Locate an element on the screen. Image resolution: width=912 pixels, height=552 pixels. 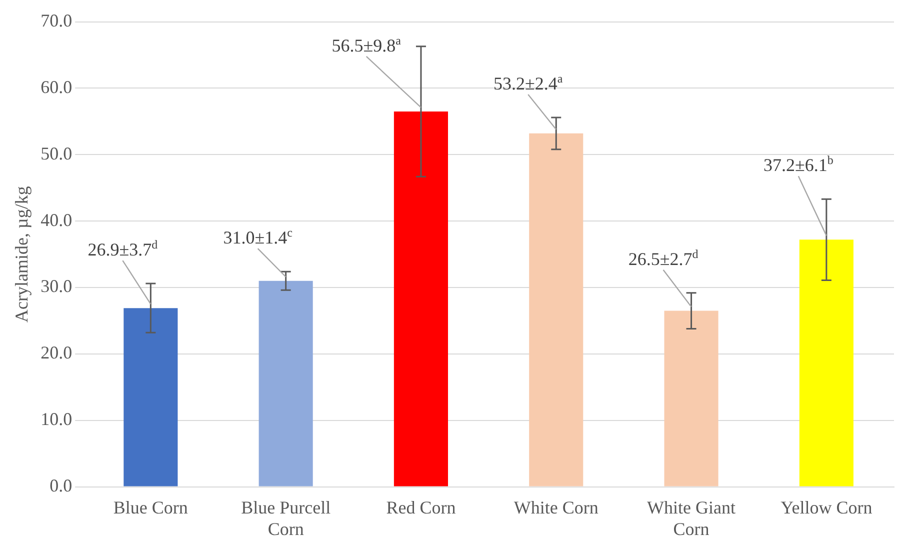
y-tick-label: 0.0 is located at coordinates (61, 486).